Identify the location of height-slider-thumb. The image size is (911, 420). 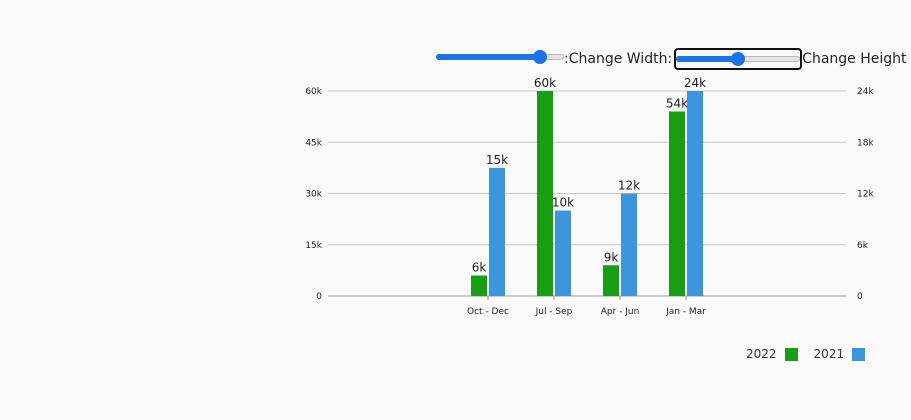
(738, 59).